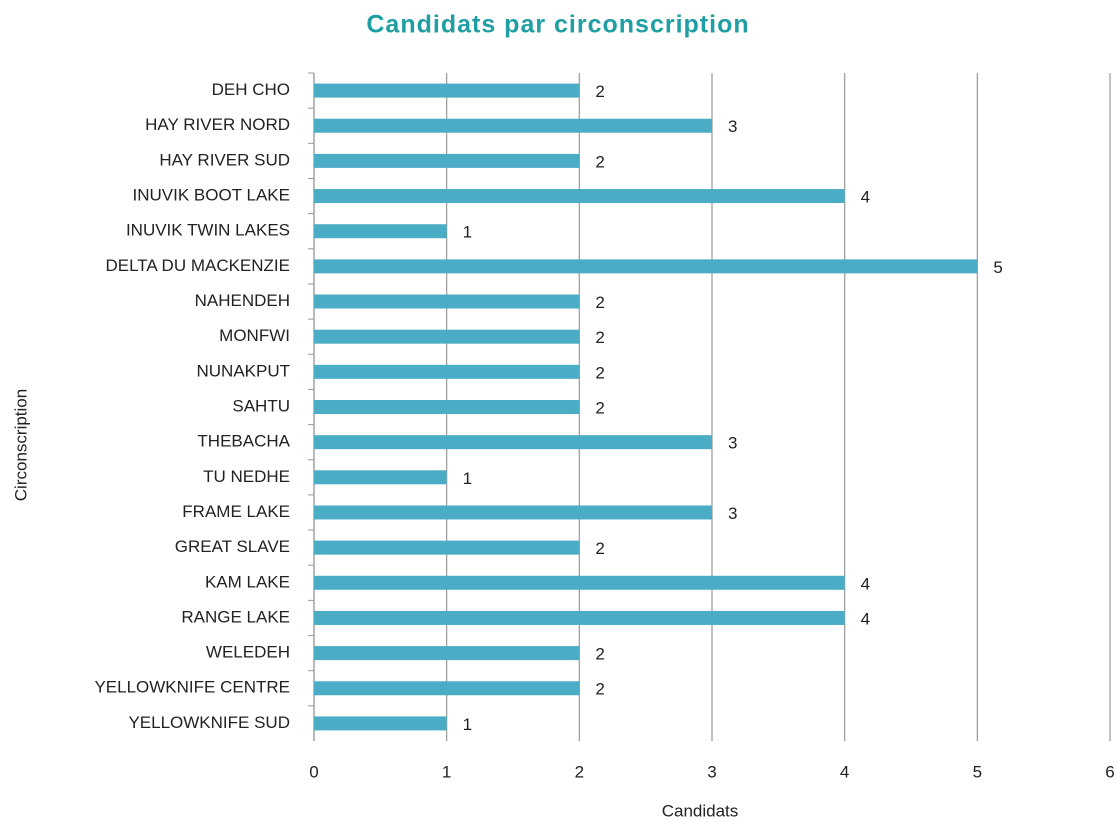 This screenshot has height=820, width=1117. What do you see at coordinates (700, 810) in the screenshot?
I see `x-axis-label: Candidats` at bounding box center [700, 810].